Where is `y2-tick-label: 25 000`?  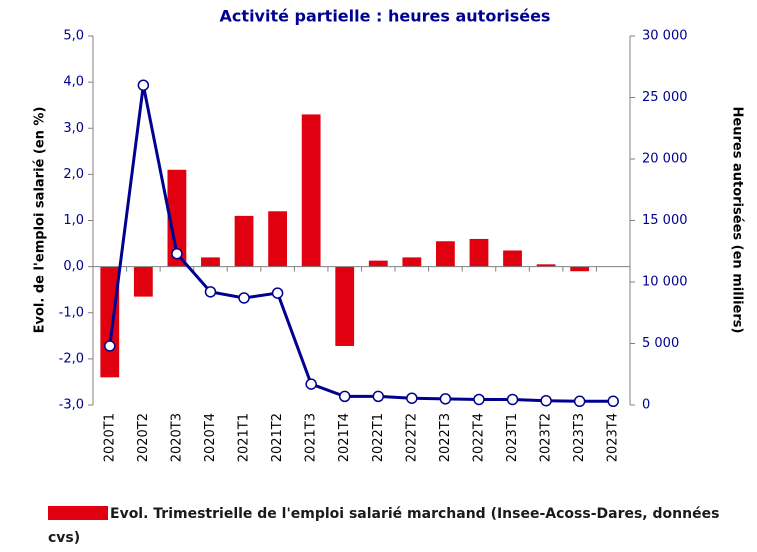
y2-tick-label: 25 000 is located at coordinates (665, 97).